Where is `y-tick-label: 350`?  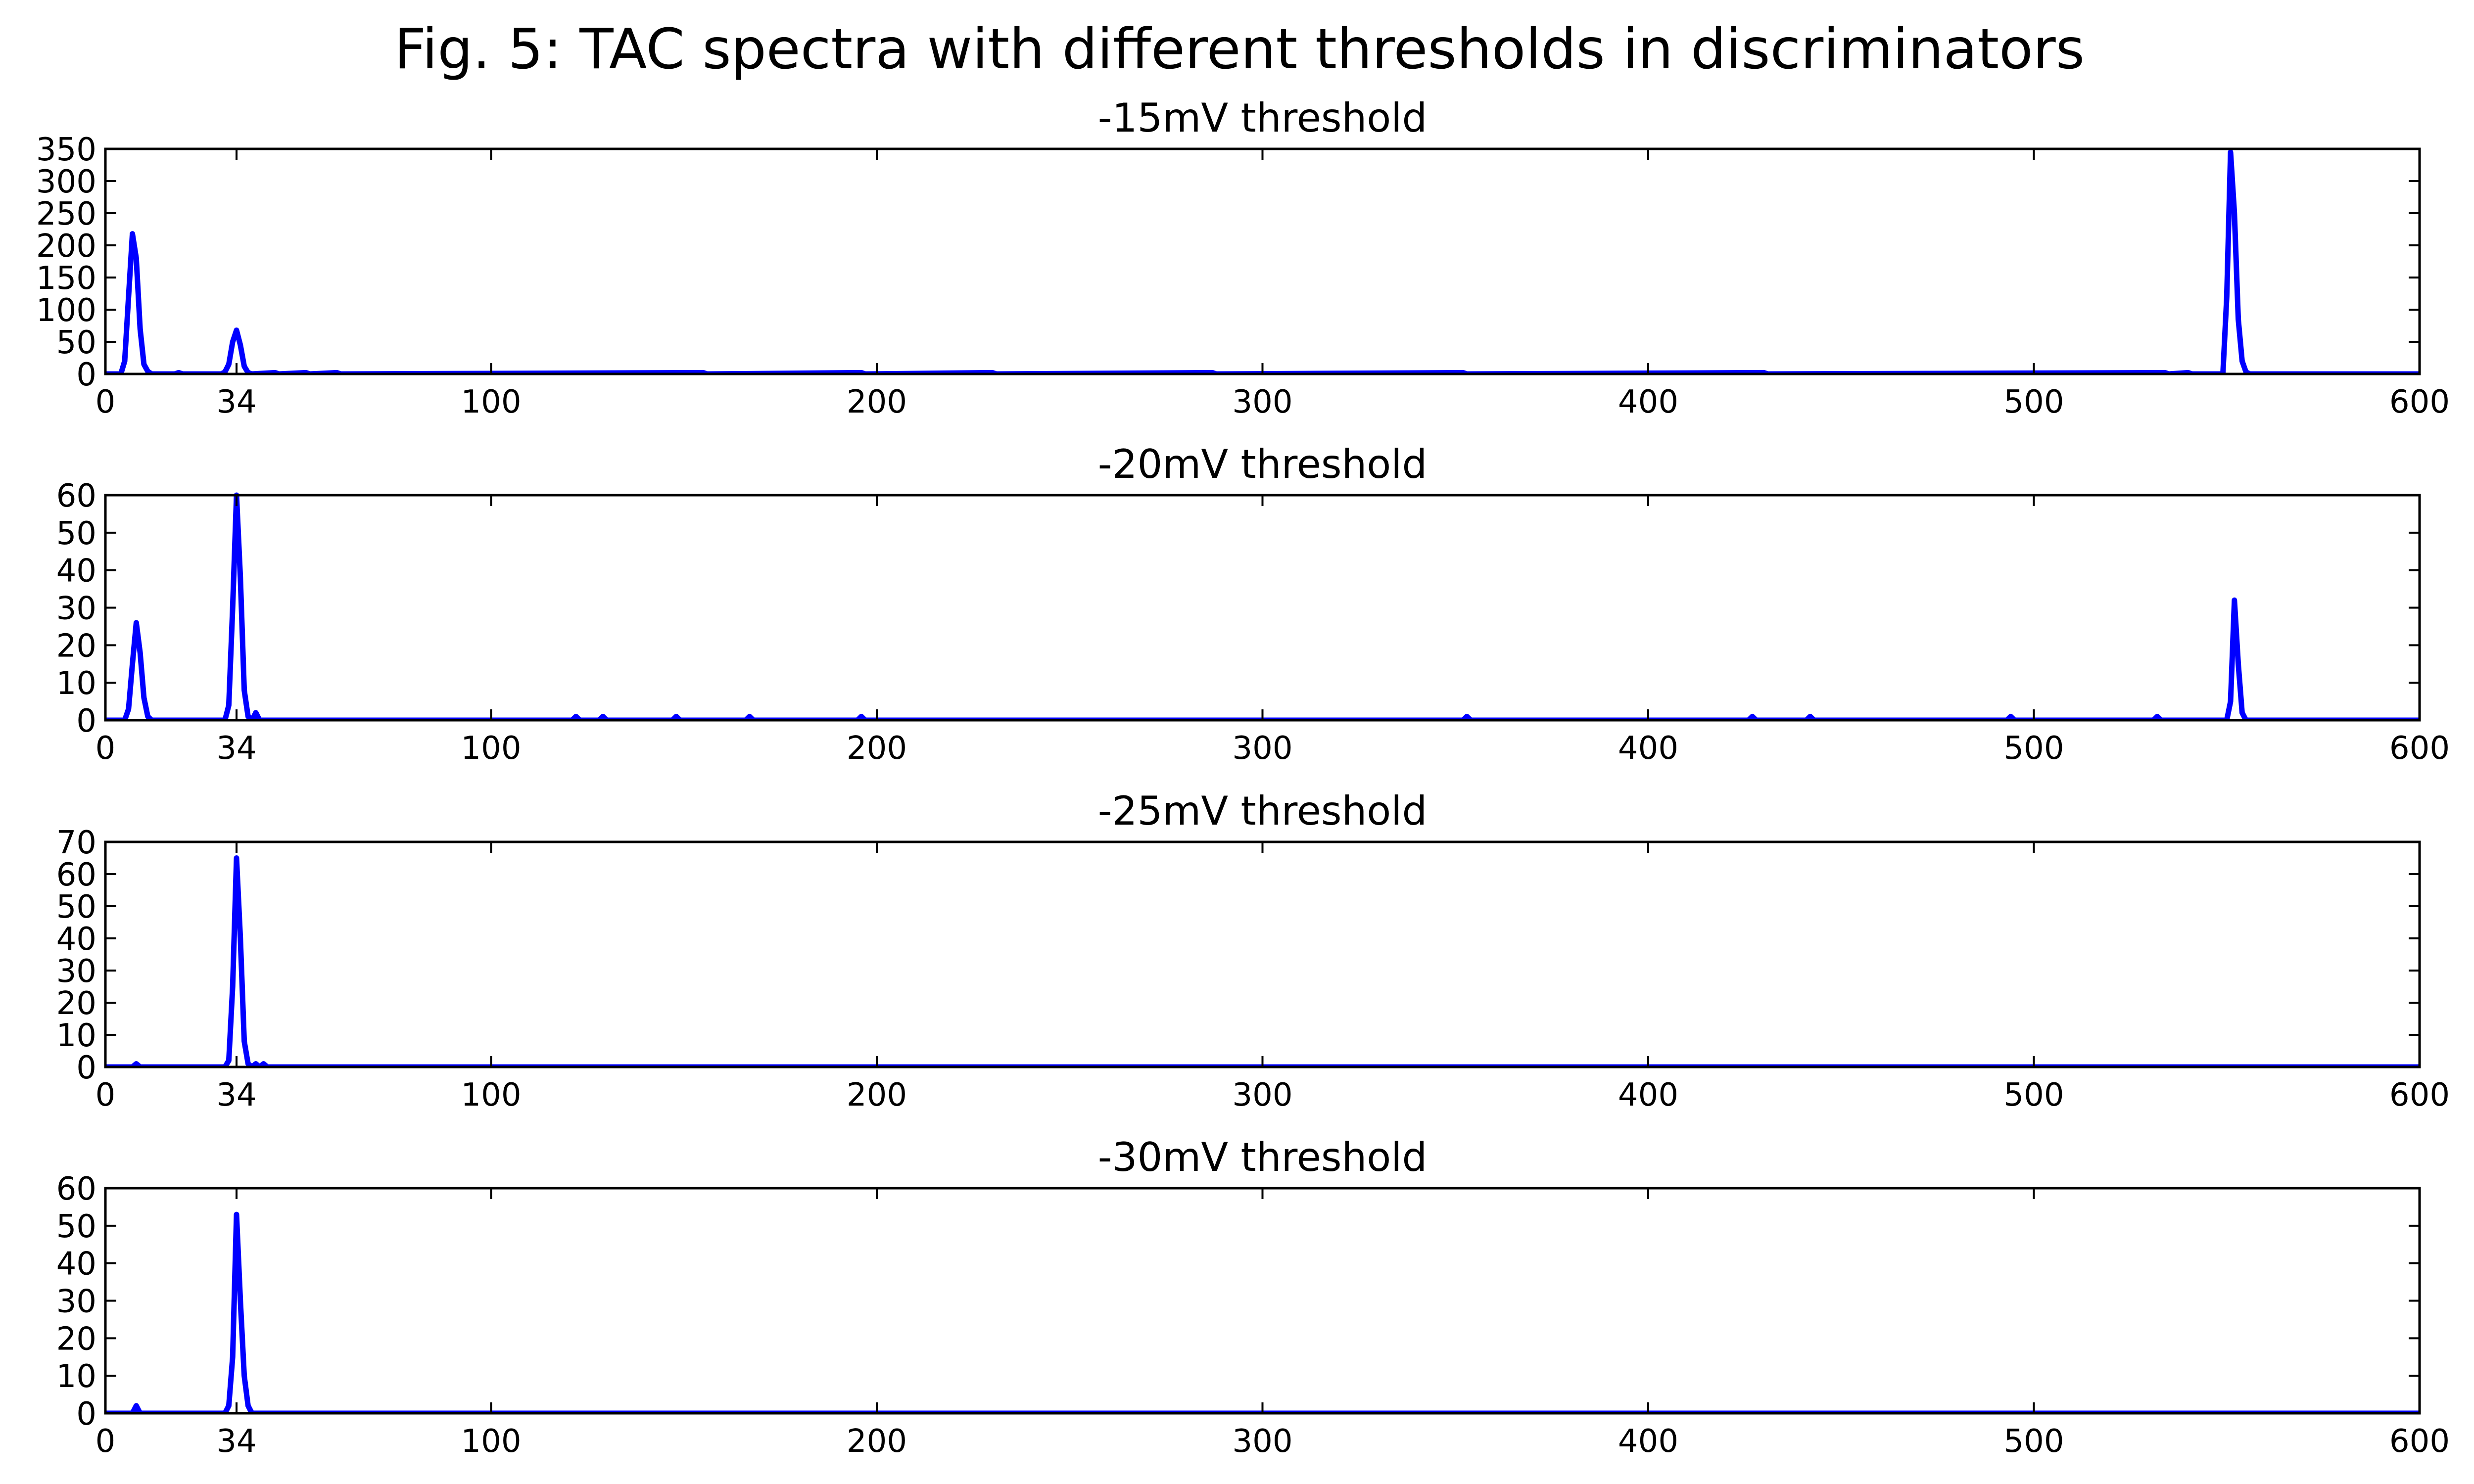 y-tick-label: 350 is located at coordinates (66, 150).